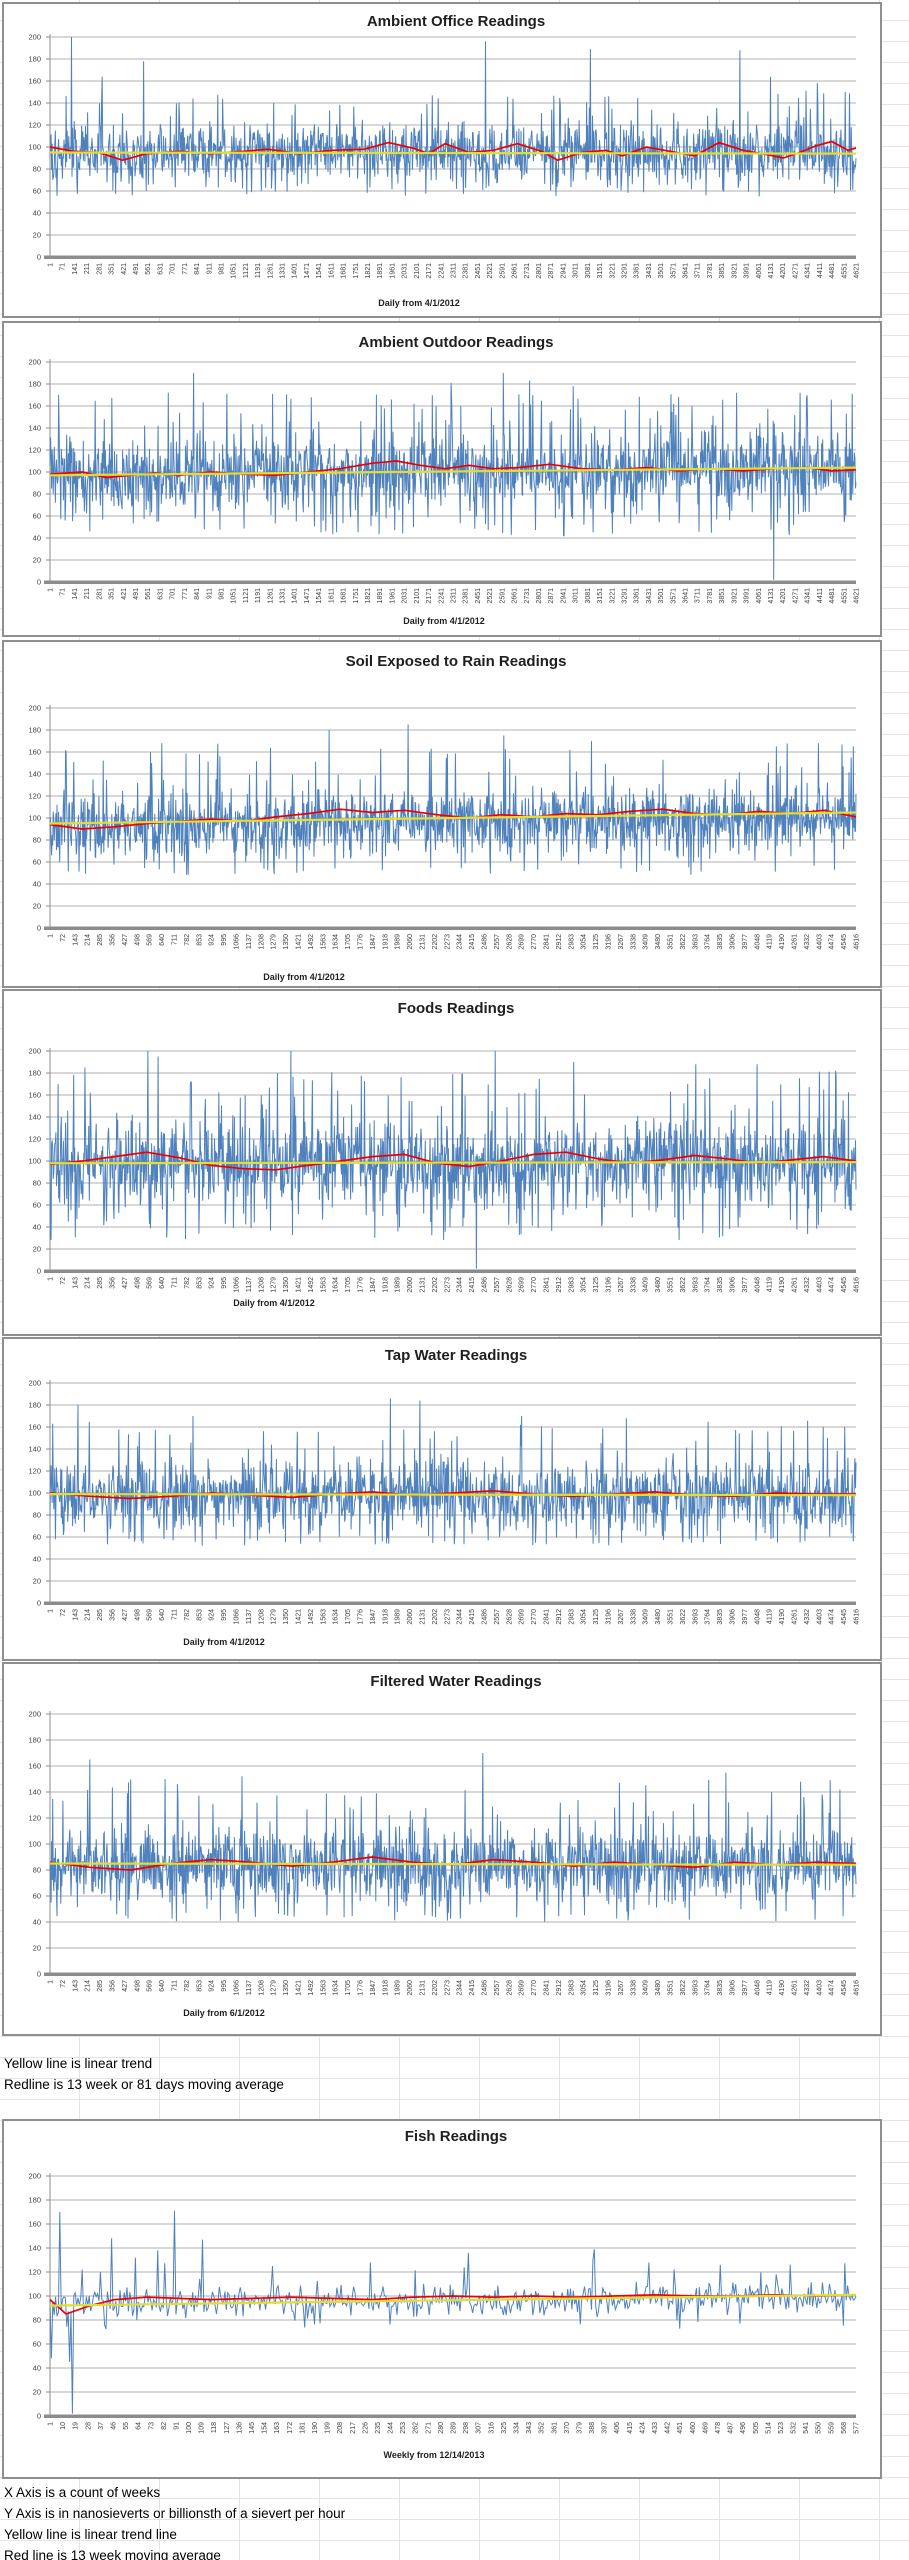 This screenshot has height=2560, width=909. Describe the element at coordinates (782, 1988) in the screenshot. I see `x-axis-tick-label: 4190` at that location.